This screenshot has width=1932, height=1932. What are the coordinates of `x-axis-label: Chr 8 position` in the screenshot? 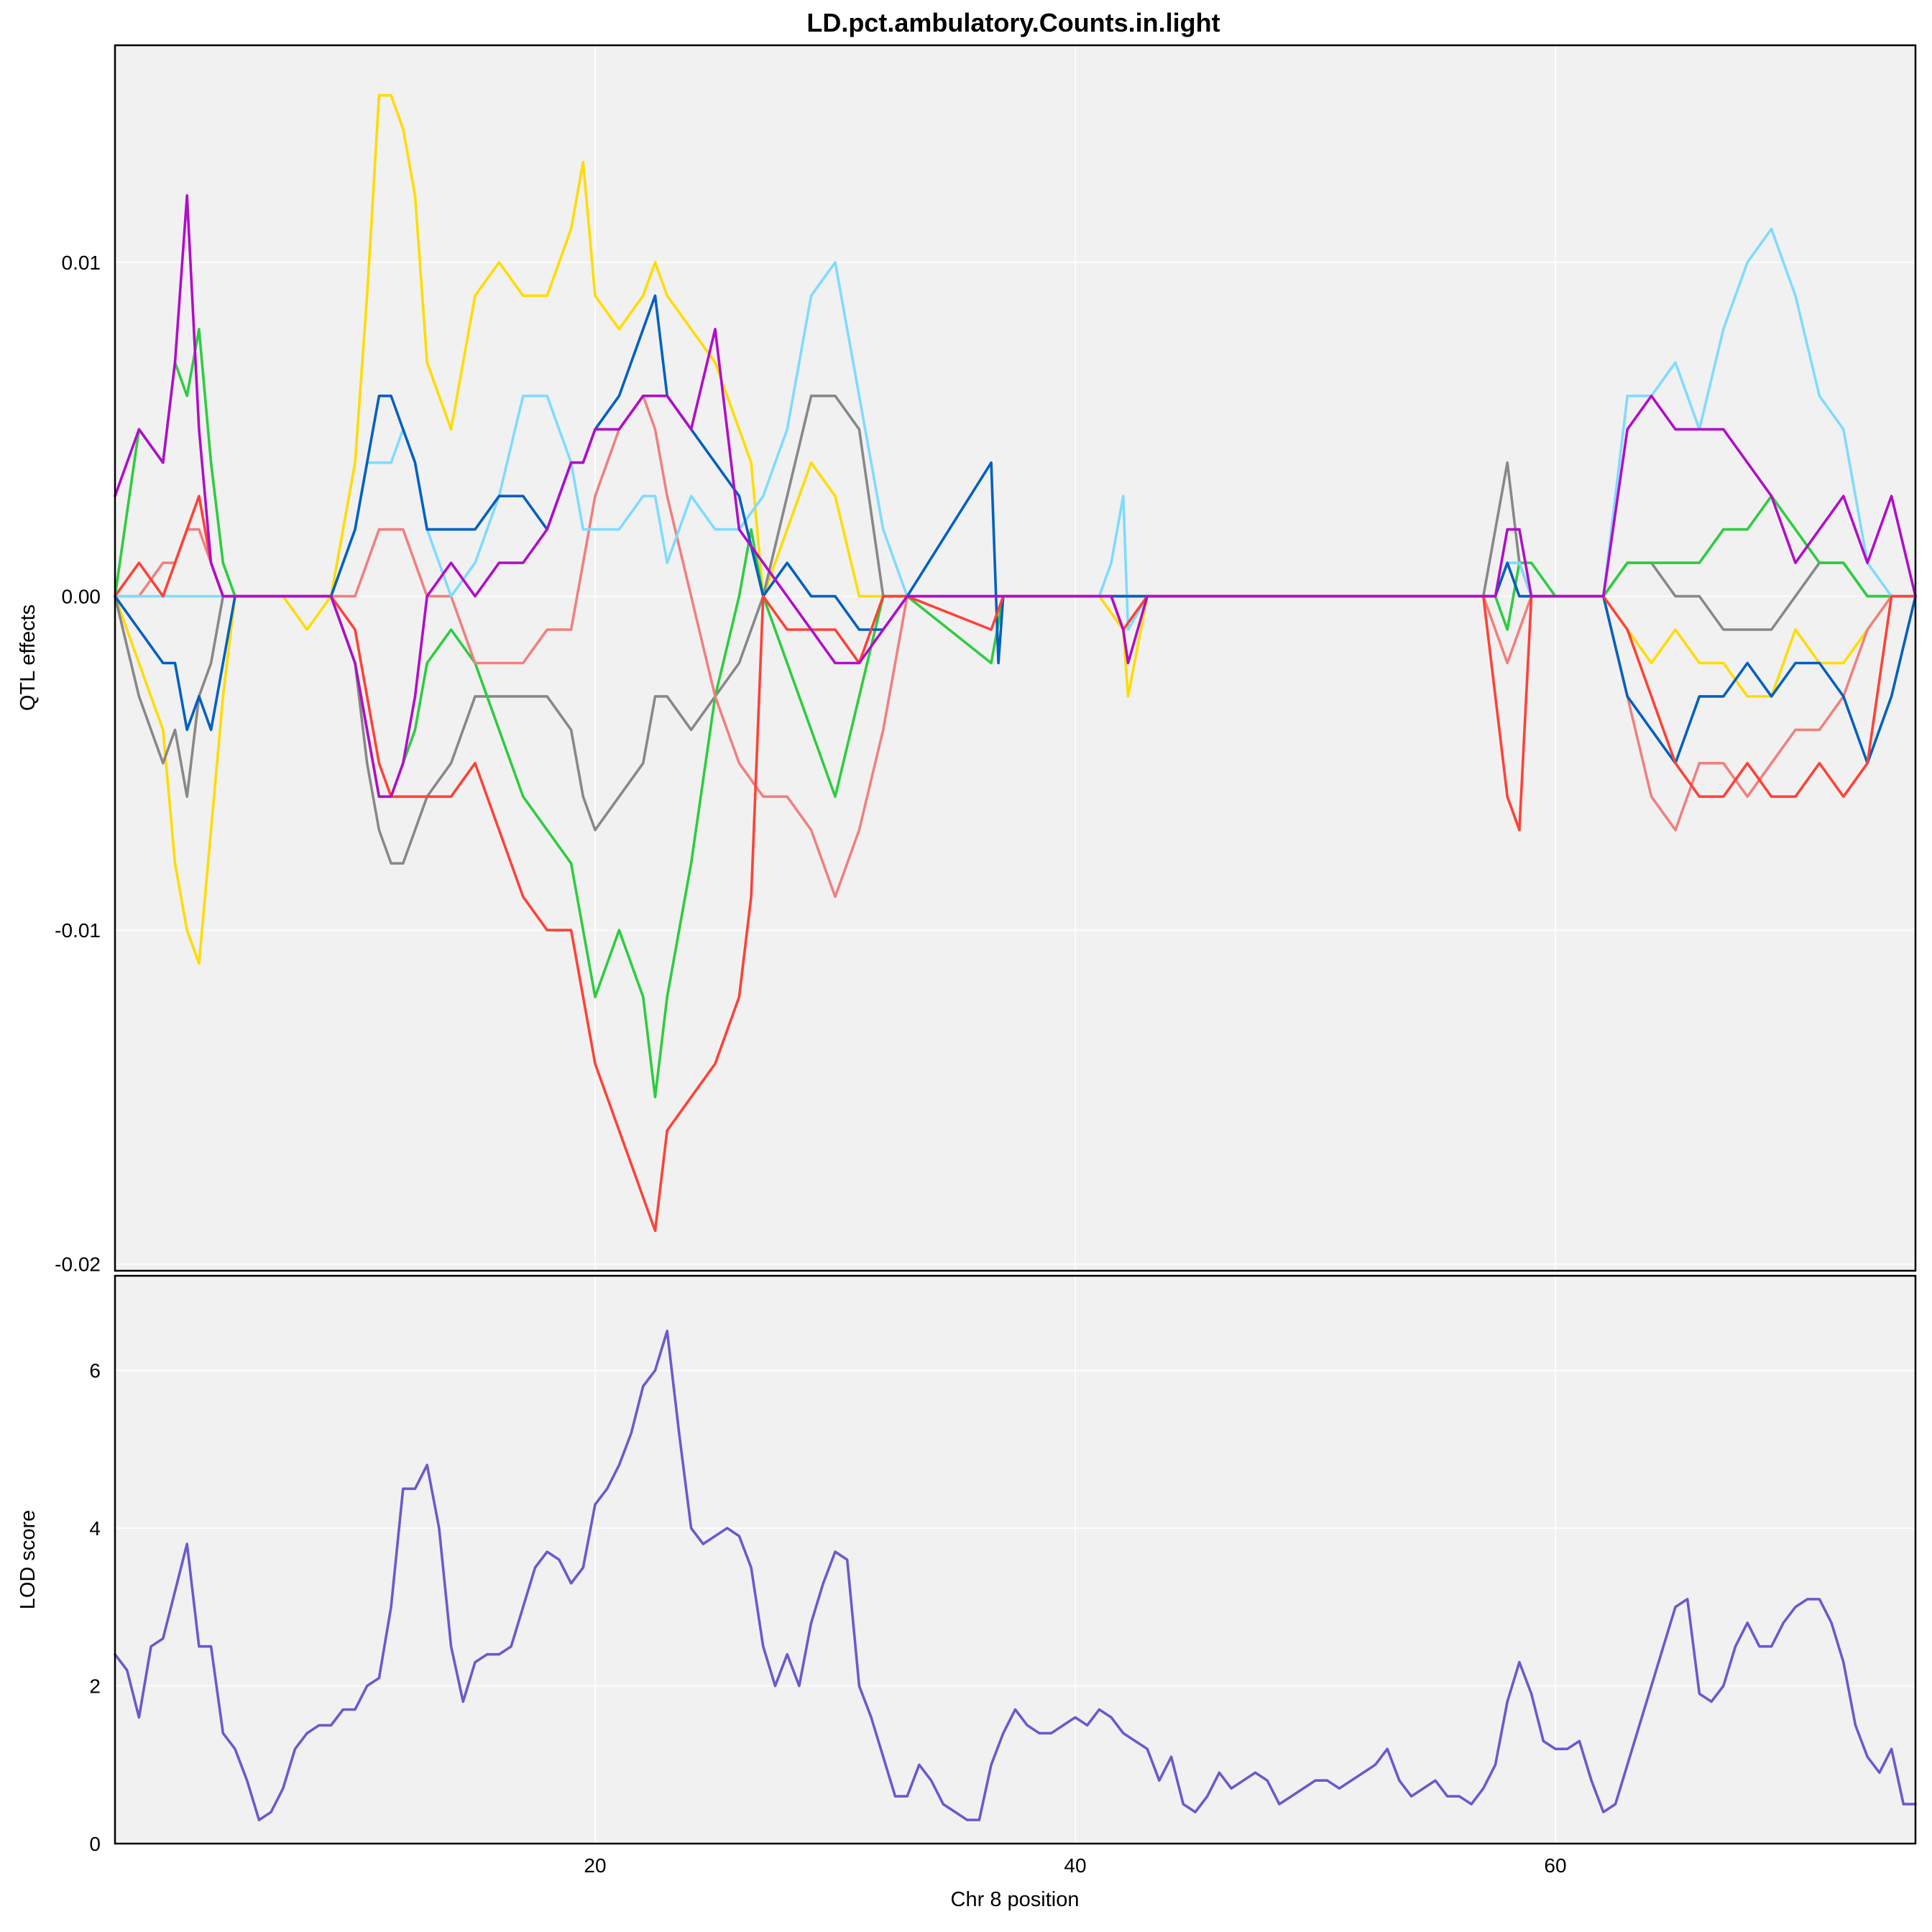 It's located at (1015, 1899).